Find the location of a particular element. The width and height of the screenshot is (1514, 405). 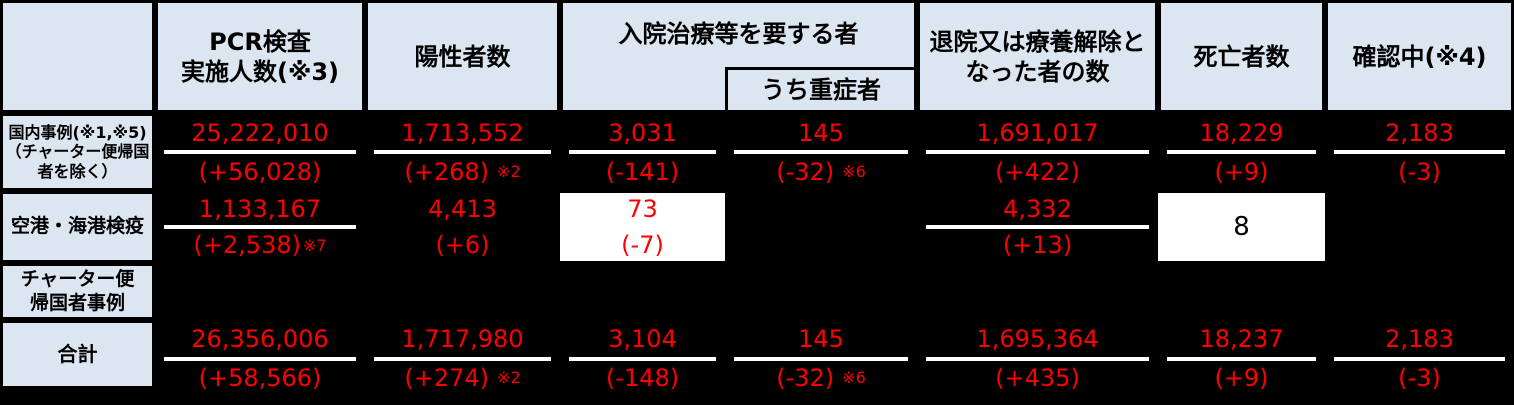

cell-domestic-positive: 1,713,552 (+268) ※2 is located at coordinates (462, 152).